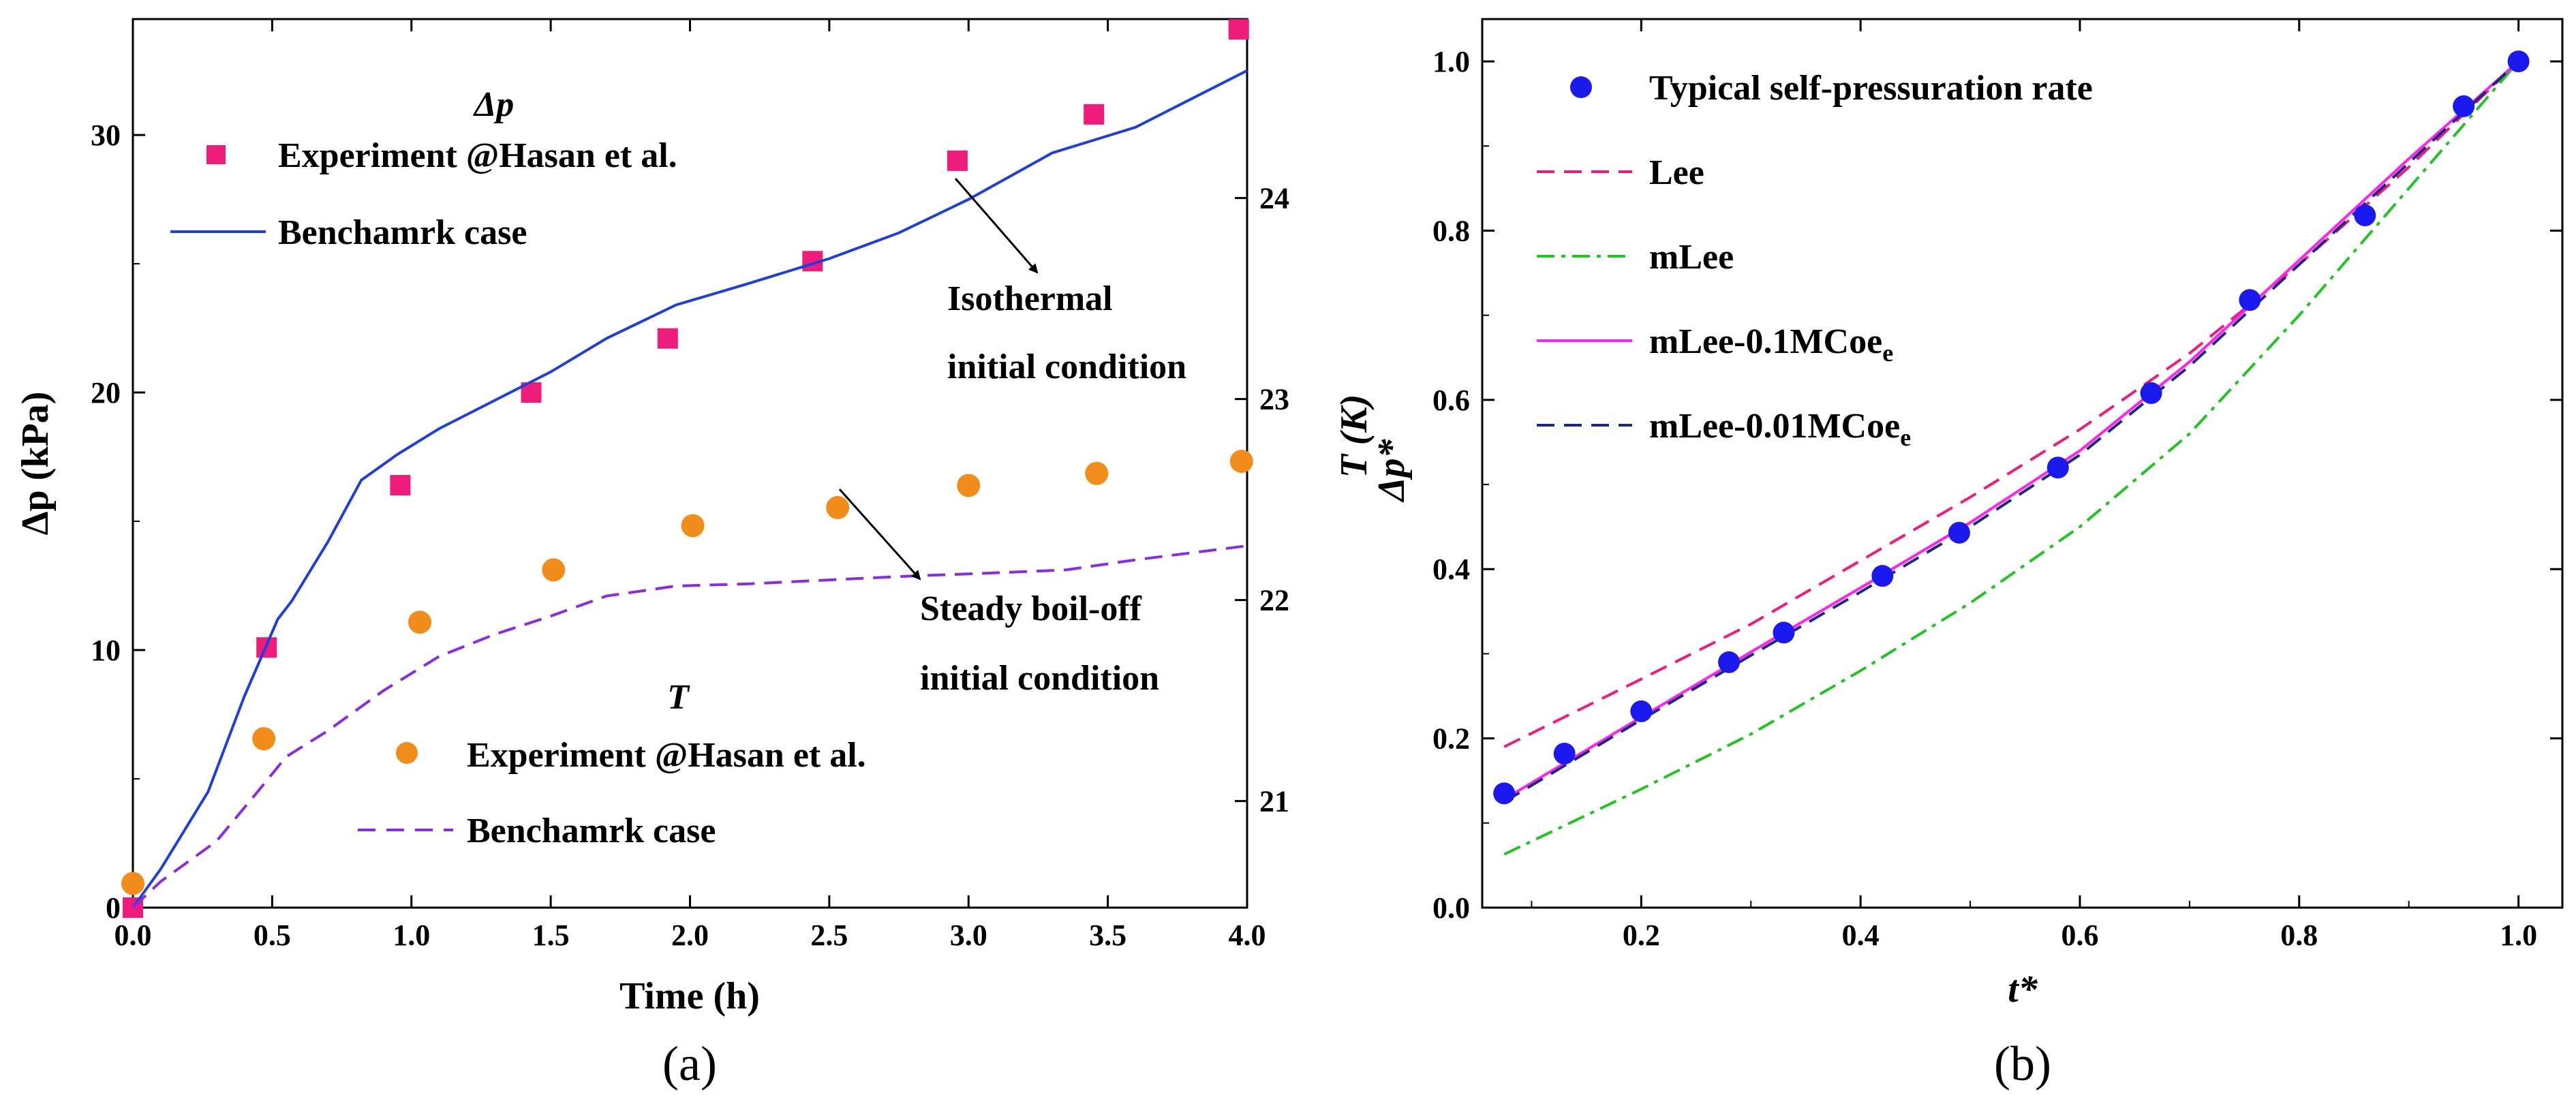 Image resolution: width=2576 pixels, height=1095 pixels. Describe the element at coordinates (1641, 935) in the screenshot. I see `panel-b-x-tick-label: 0.2` at that location.